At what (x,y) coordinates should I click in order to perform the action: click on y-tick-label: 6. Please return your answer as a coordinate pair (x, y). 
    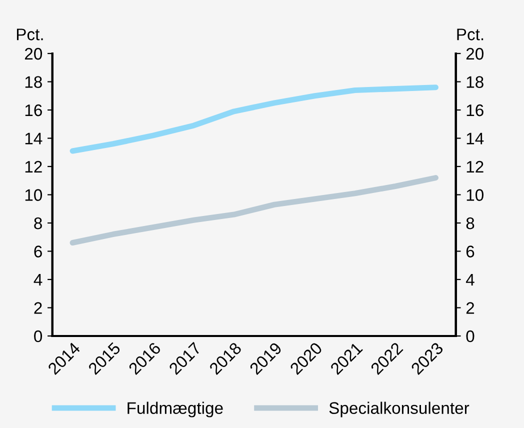
    Looking at the image, I should click on (38, 252).